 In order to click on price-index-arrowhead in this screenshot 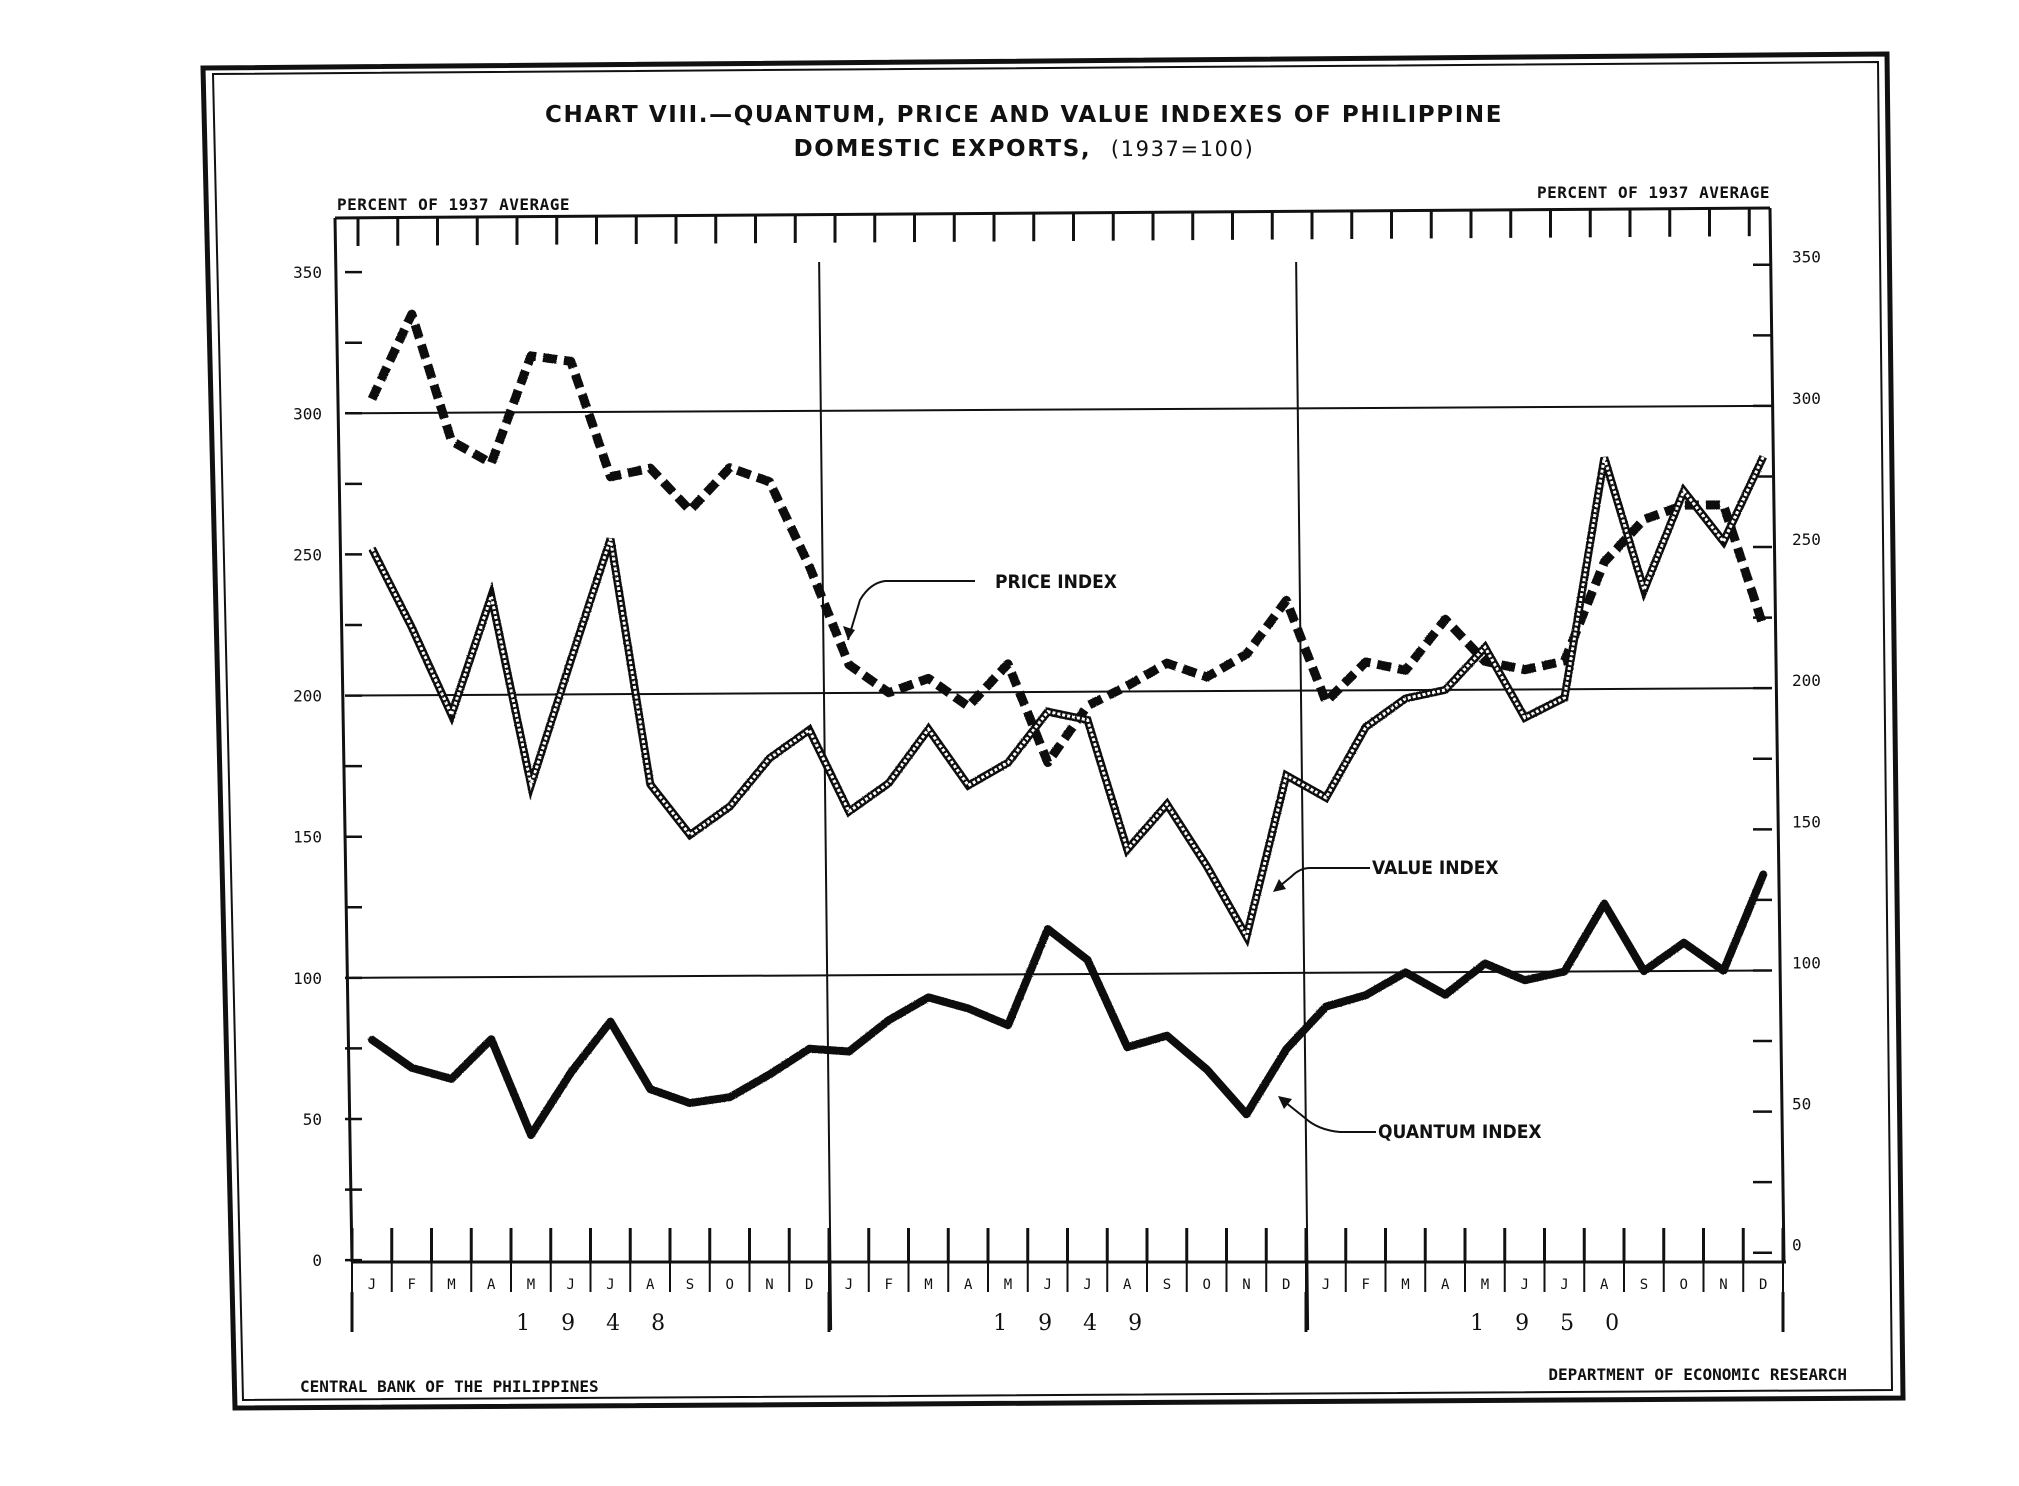, I will do `click(849, 633)`.